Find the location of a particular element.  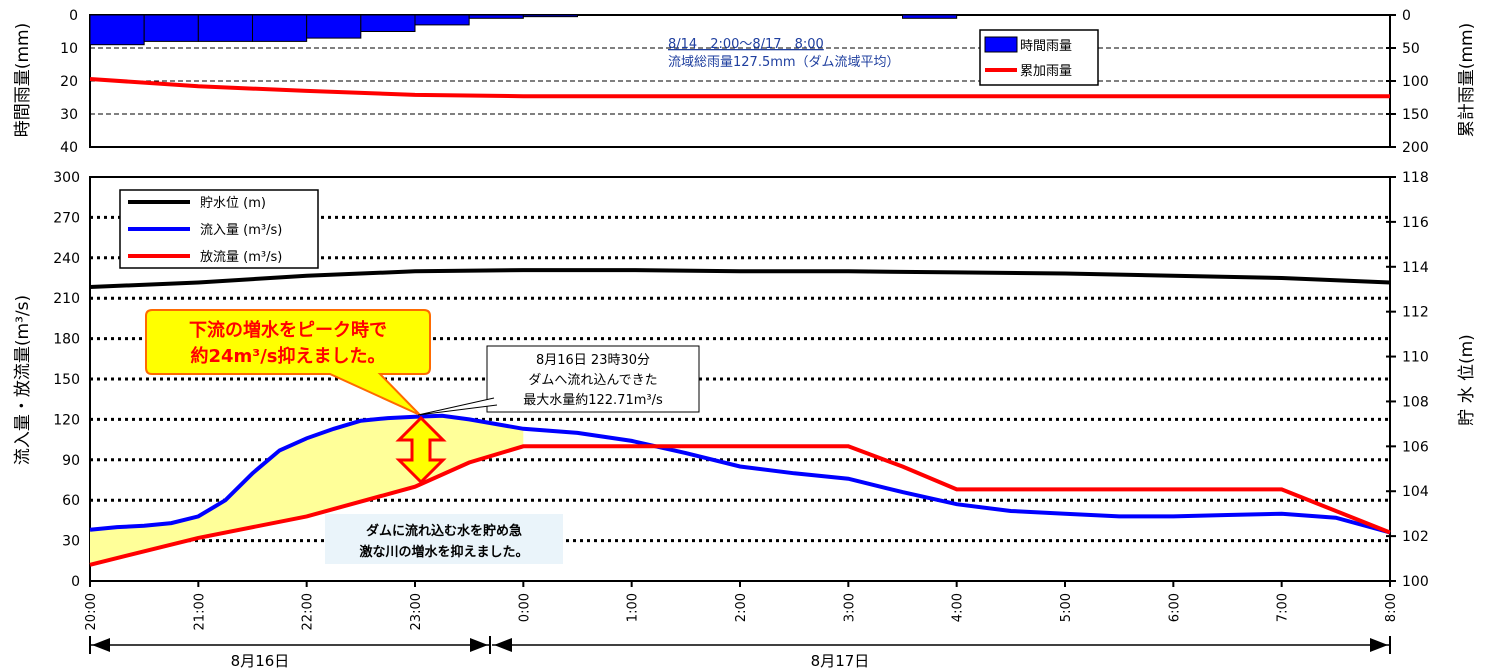

flow-left-tick-label: 120 is located at coordinates (66, 420).